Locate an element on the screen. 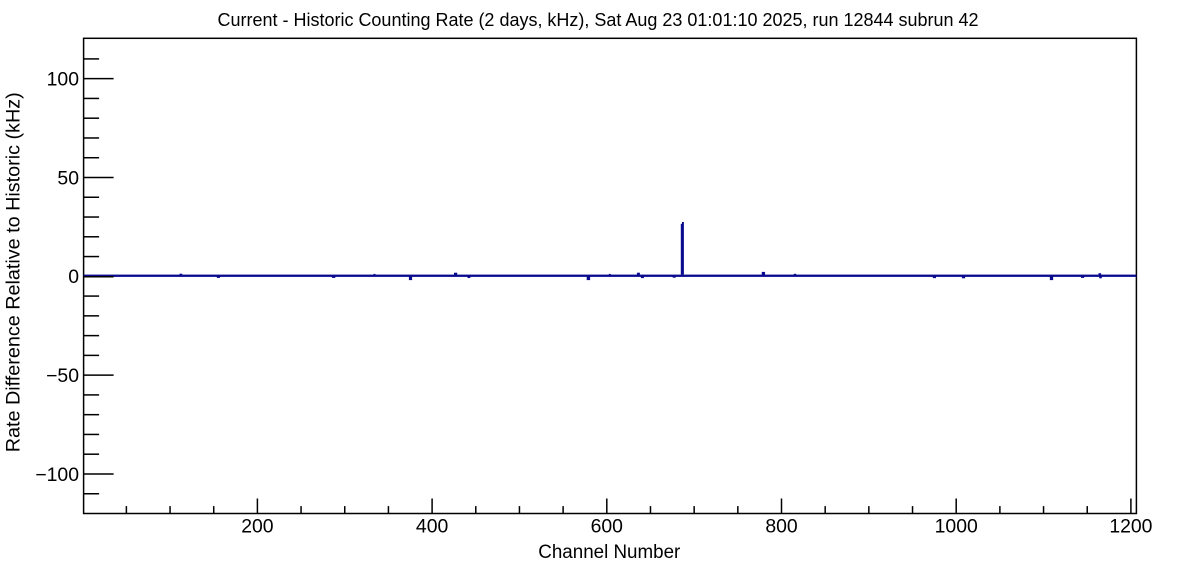 The image size is (1196, 577). svg-text: 200 is located at coordinates (257, 527).